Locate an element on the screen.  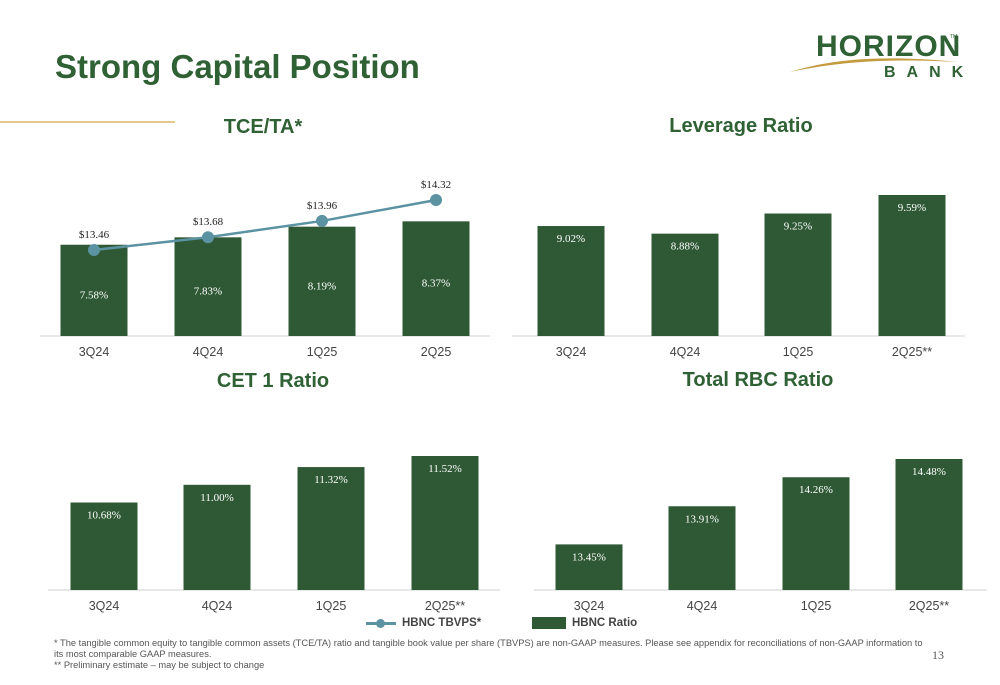
chart-1-bar-label: 9.59% is located at coordinates (912, 208).